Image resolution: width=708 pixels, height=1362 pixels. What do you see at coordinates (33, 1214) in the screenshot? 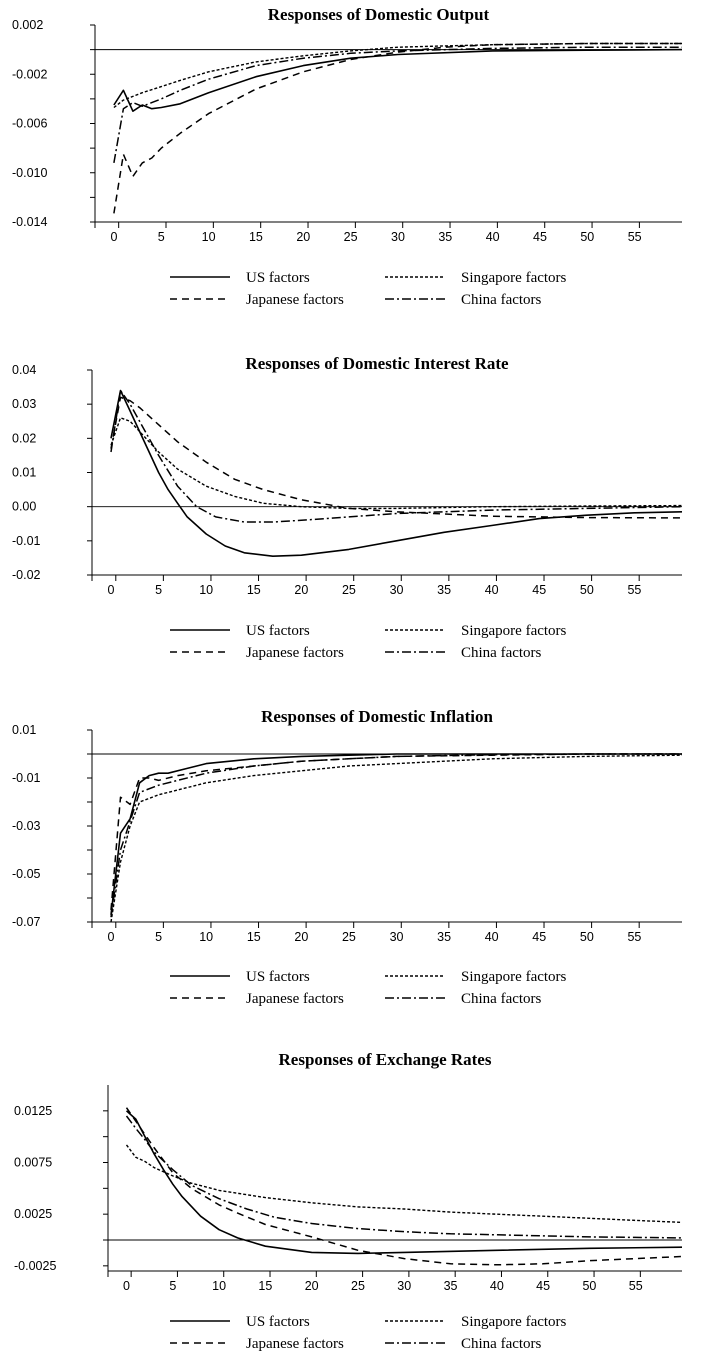
I see `y-tick-label: 0.0025` at bounding box center [33, 1214].